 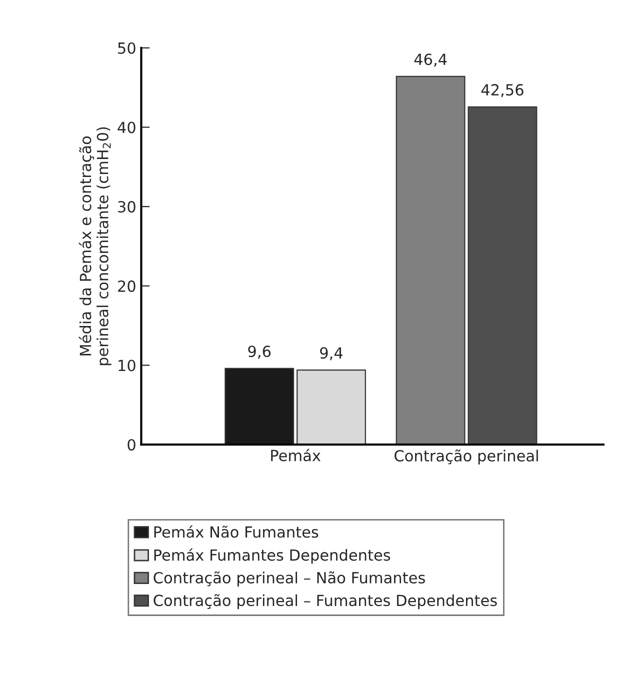 I want to click on legend-label: Contração perineal – Não Fumantes, so click(x=289, y=578).